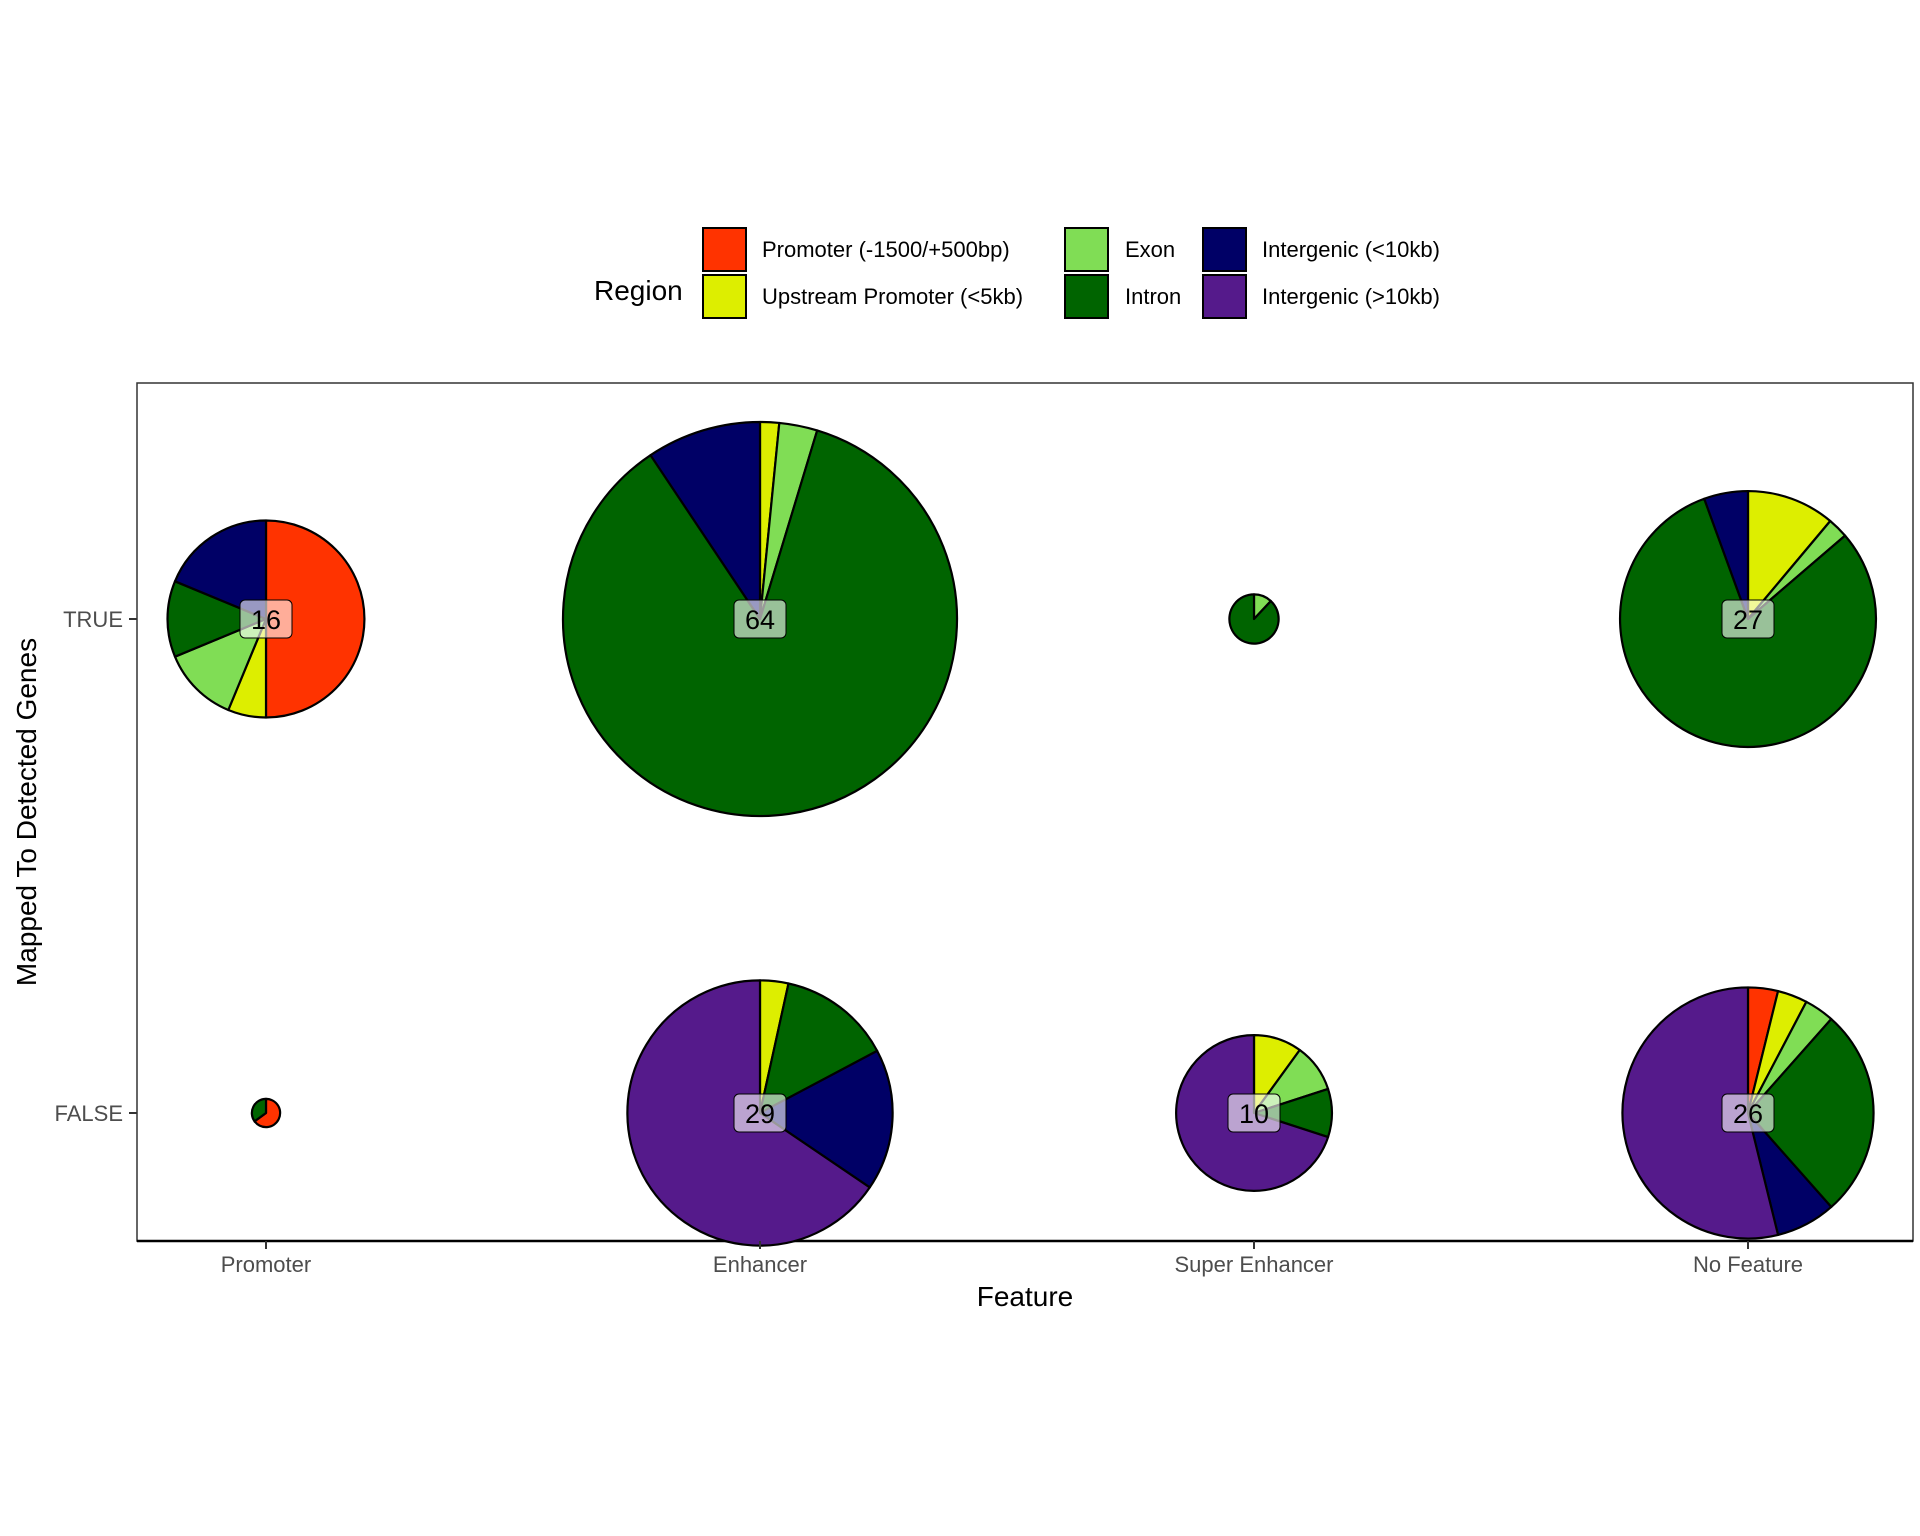  I want to click on count-label: 29, so click(760, 1114).